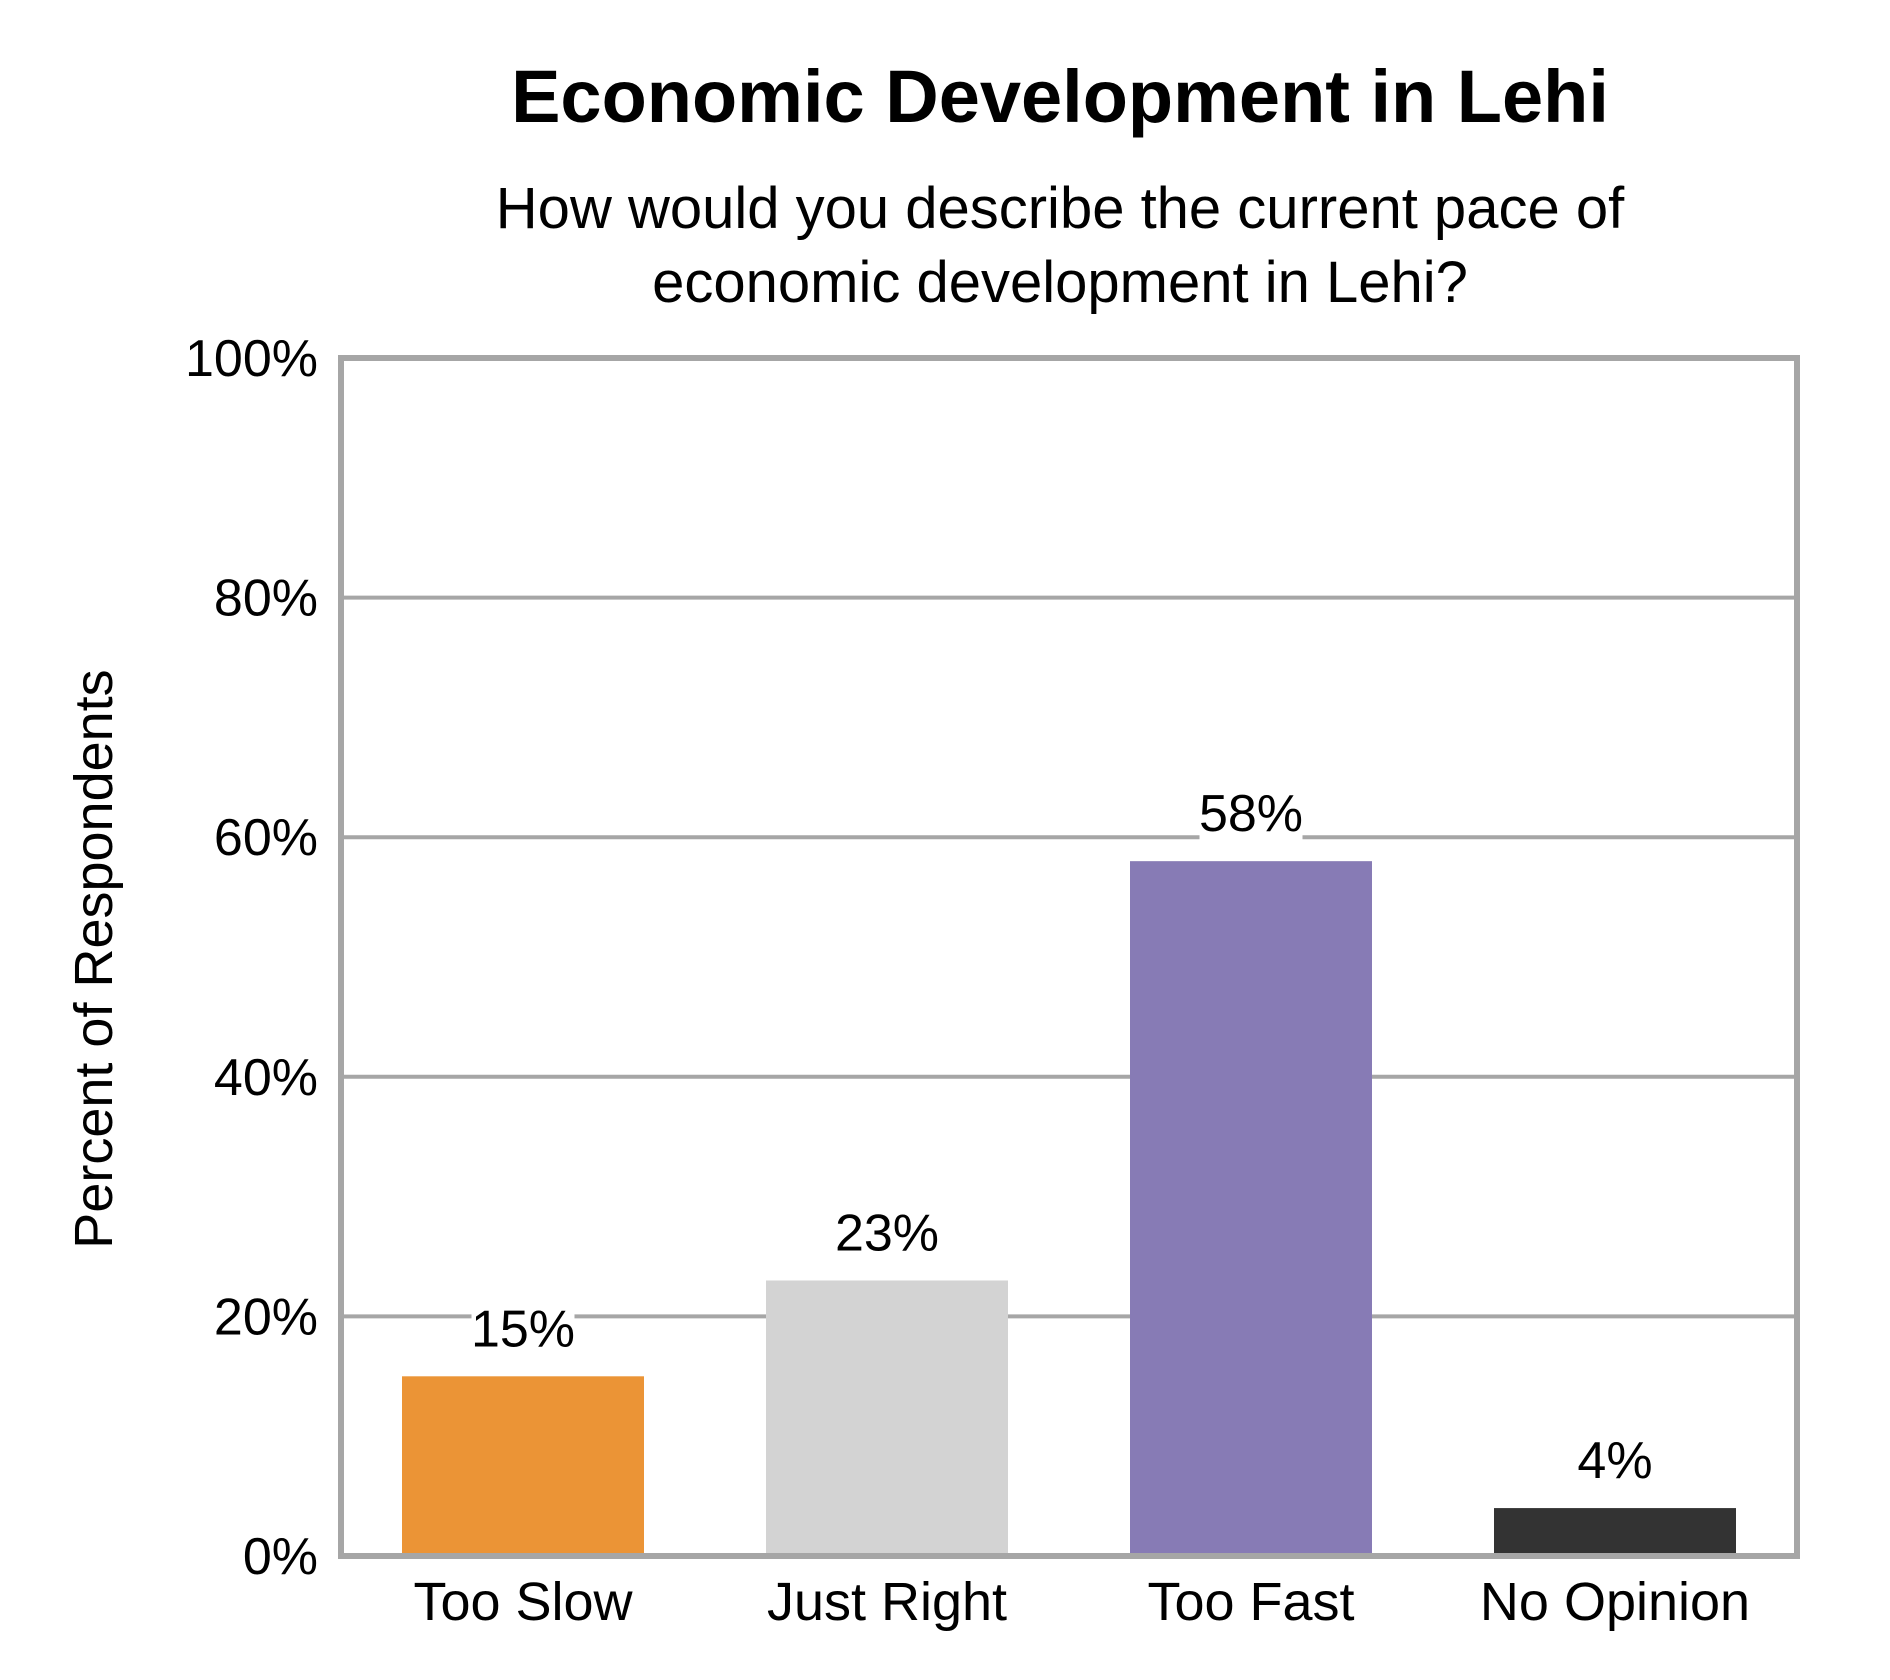 This screenshot has height=1680, width=1890. What do you see at coordinates (1615, 1602) in the screenshot?
I see `x-category-label-no-opinion: No Opinion` at bounding box center [1615, 1602].